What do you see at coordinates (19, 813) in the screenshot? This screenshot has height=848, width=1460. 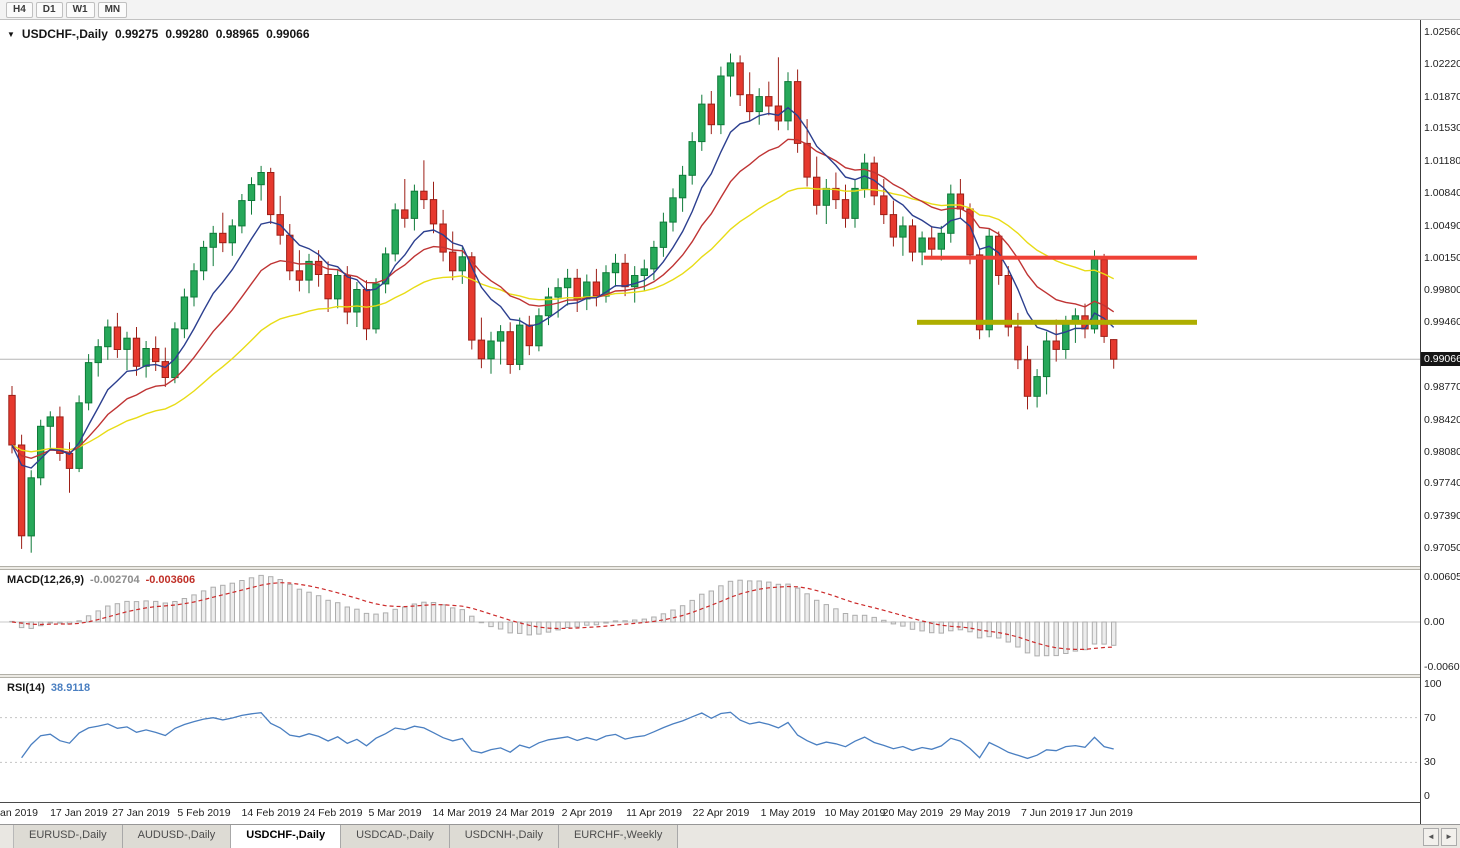 I see `date-axis-label: 8 Jan 2019` at bounding box center [19, 813].